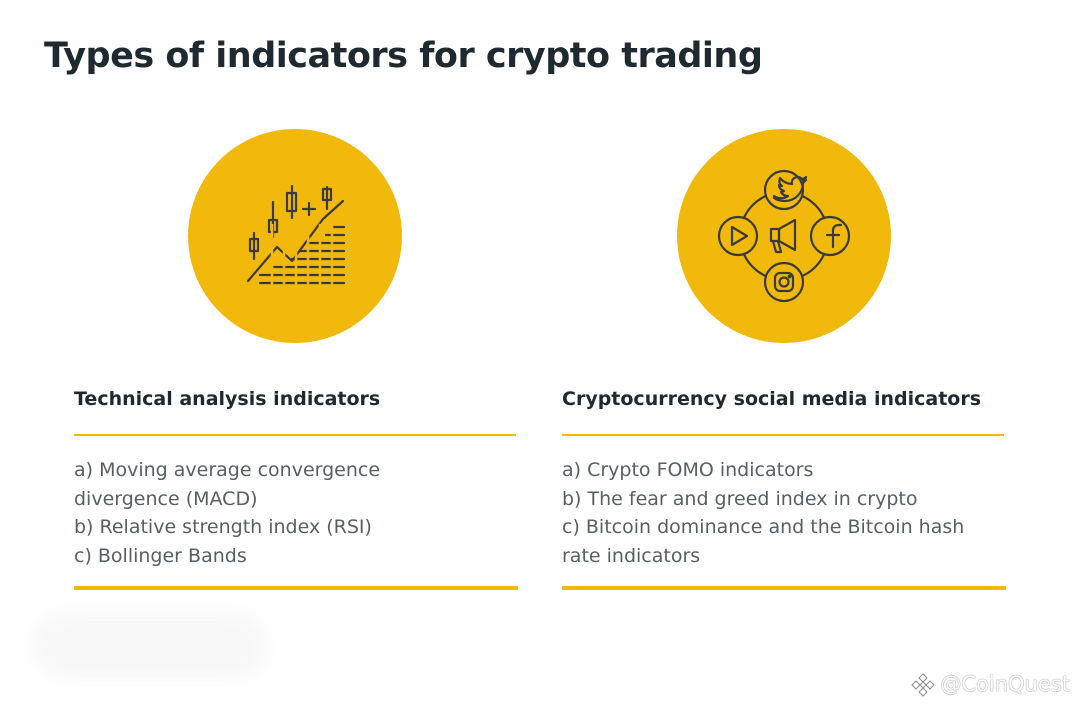 This screenshot has height=709, width=1080. I want to click on candlestick-chart-icon, so click(296, 236).